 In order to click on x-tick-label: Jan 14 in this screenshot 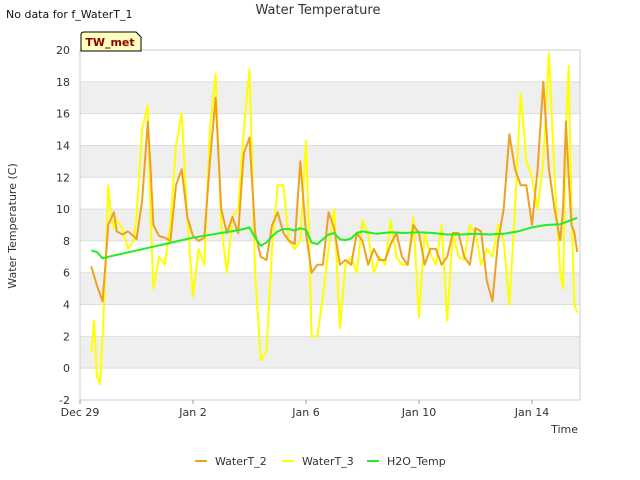, I will do `click(531, 412)`.